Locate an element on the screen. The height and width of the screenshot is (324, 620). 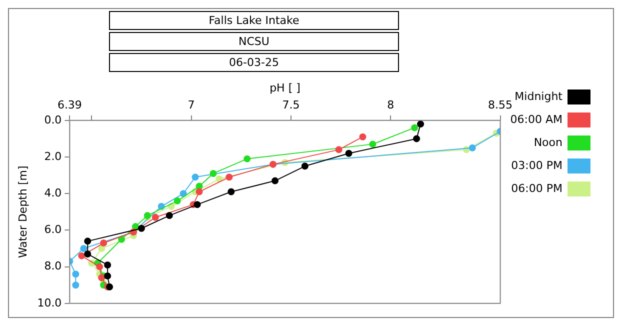
y-axis-title: Water Depth [m] is located at coordinates (23, 212).